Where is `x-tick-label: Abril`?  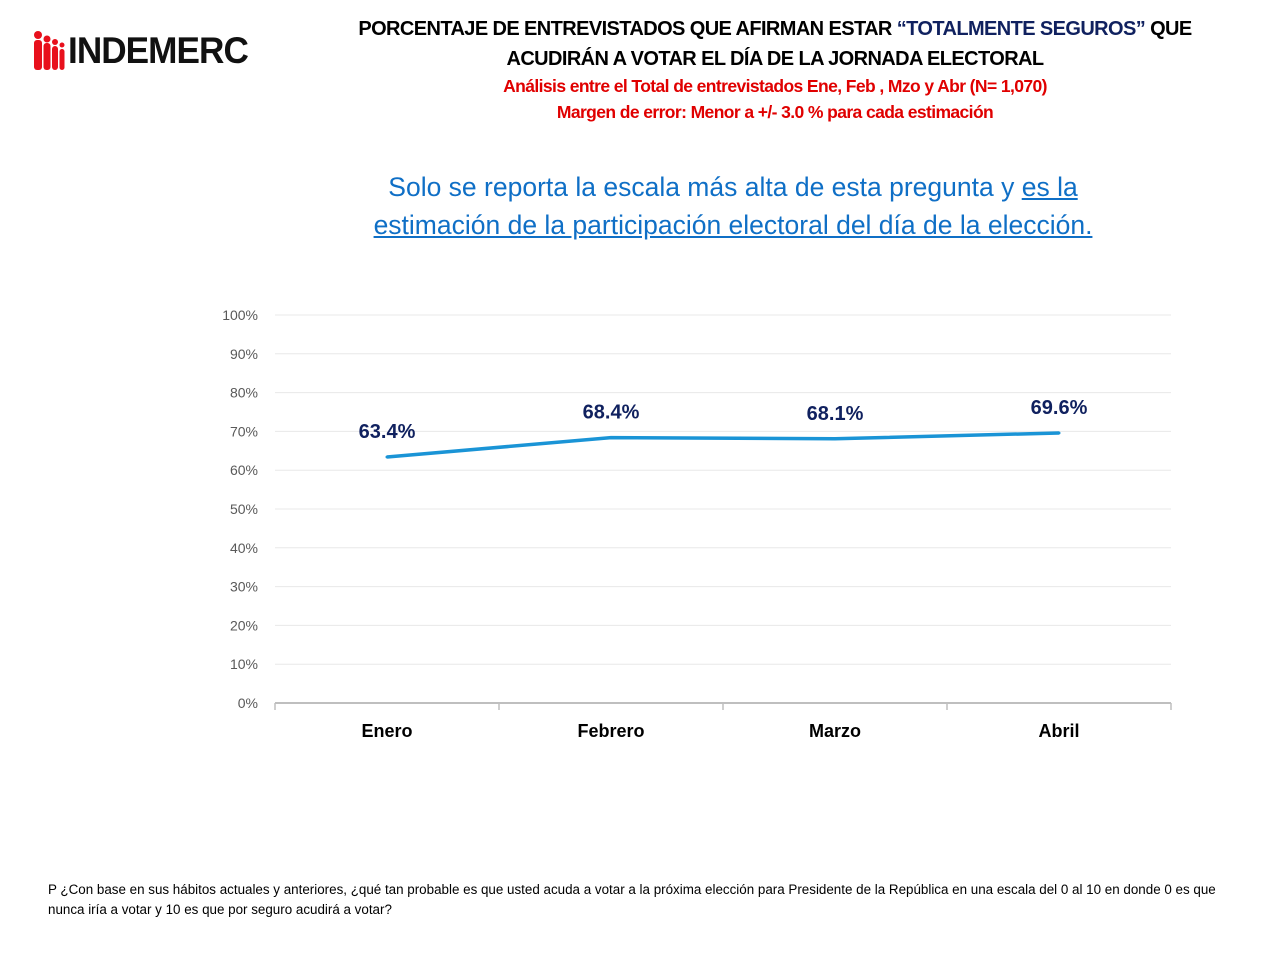
x-tick-label: Abril is located at coordinates (1058, 731).